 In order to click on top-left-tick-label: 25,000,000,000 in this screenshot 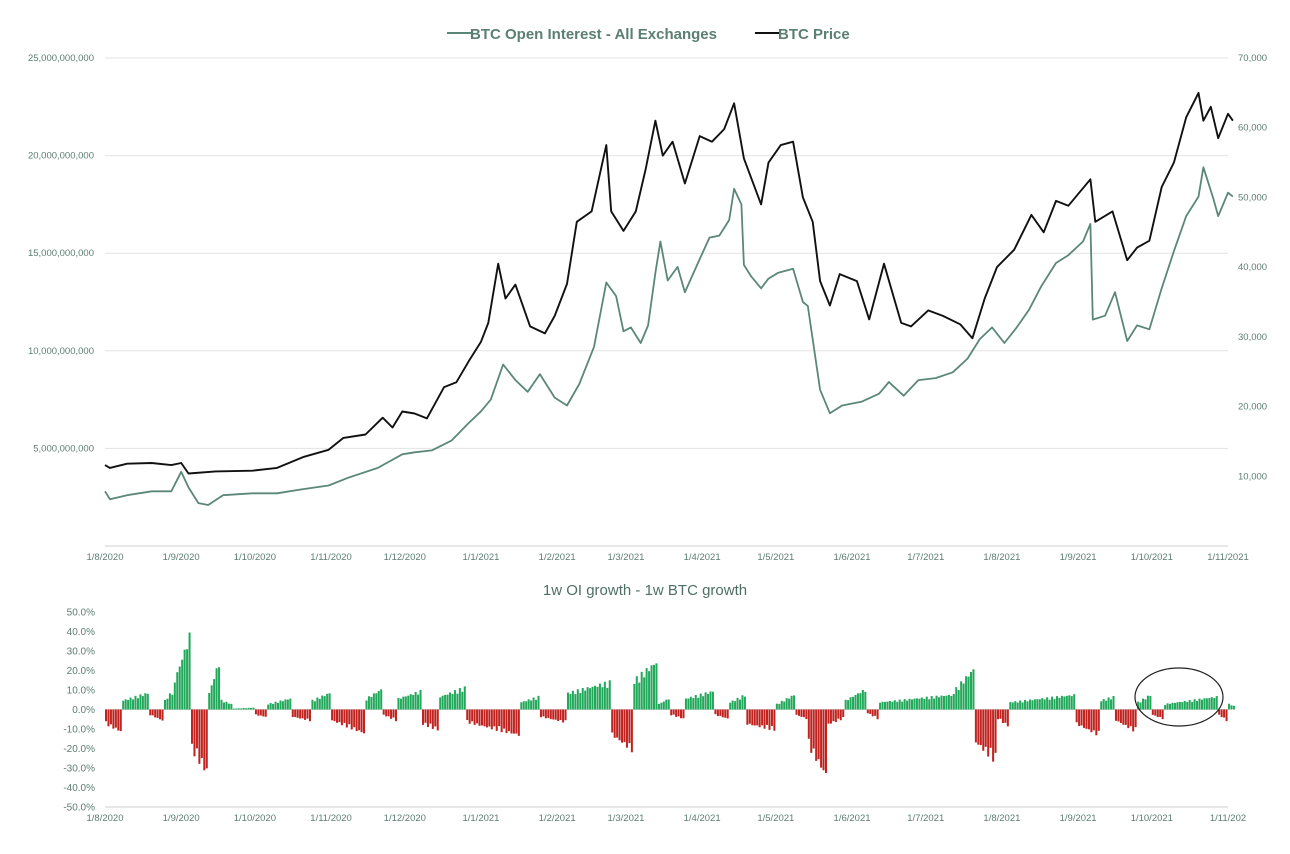, I will do `click(61, 58)`.